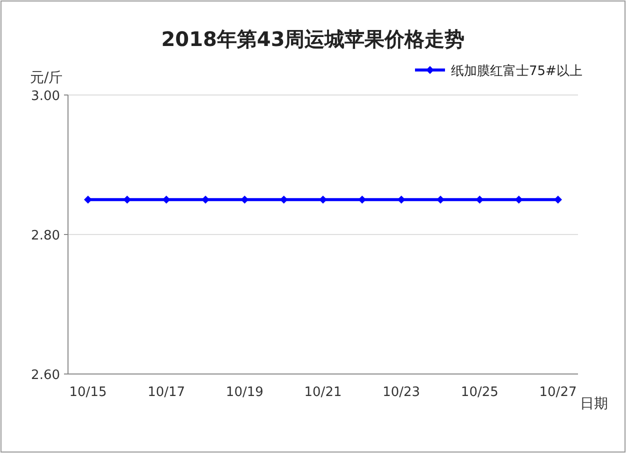  I want to click on y-axis-title: 元/斤, so click(46, 78).